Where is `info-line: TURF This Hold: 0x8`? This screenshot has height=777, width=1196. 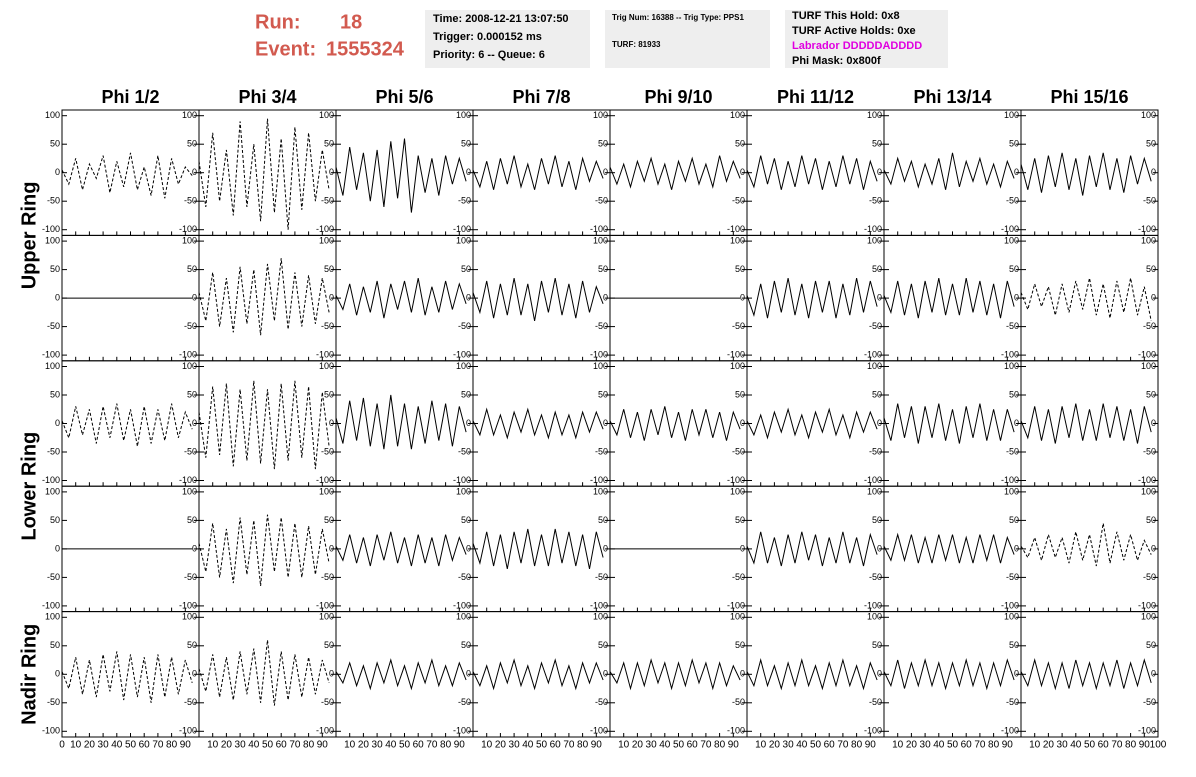 info-line: TURF This Hold: 0x8 is located at coordinates (846, 16).